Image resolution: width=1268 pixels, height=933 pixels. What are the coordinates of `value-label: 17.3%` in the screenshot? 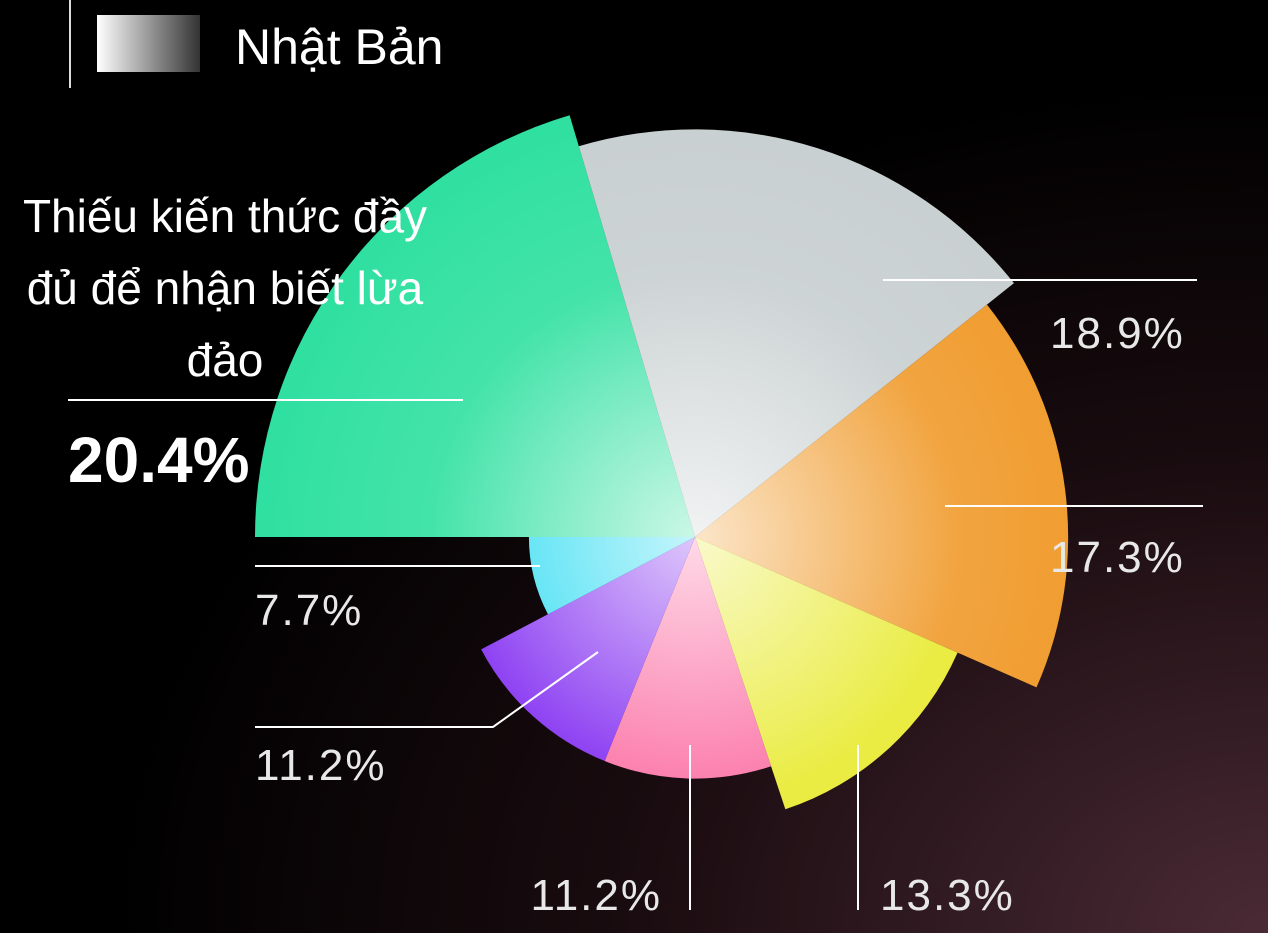 It's located at (1117, 557).